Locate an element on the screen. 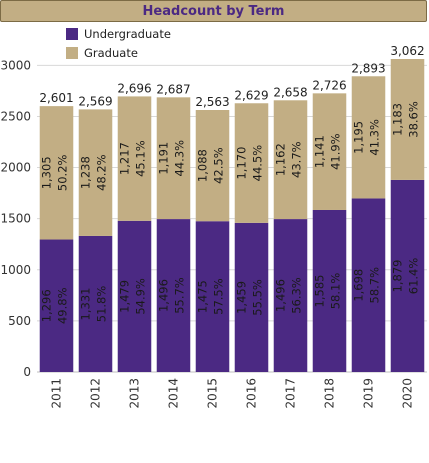 Image resolution: width=429 pixels, height=463 pixels. bar-graduate-2011 is located at coordinates (56, 173).